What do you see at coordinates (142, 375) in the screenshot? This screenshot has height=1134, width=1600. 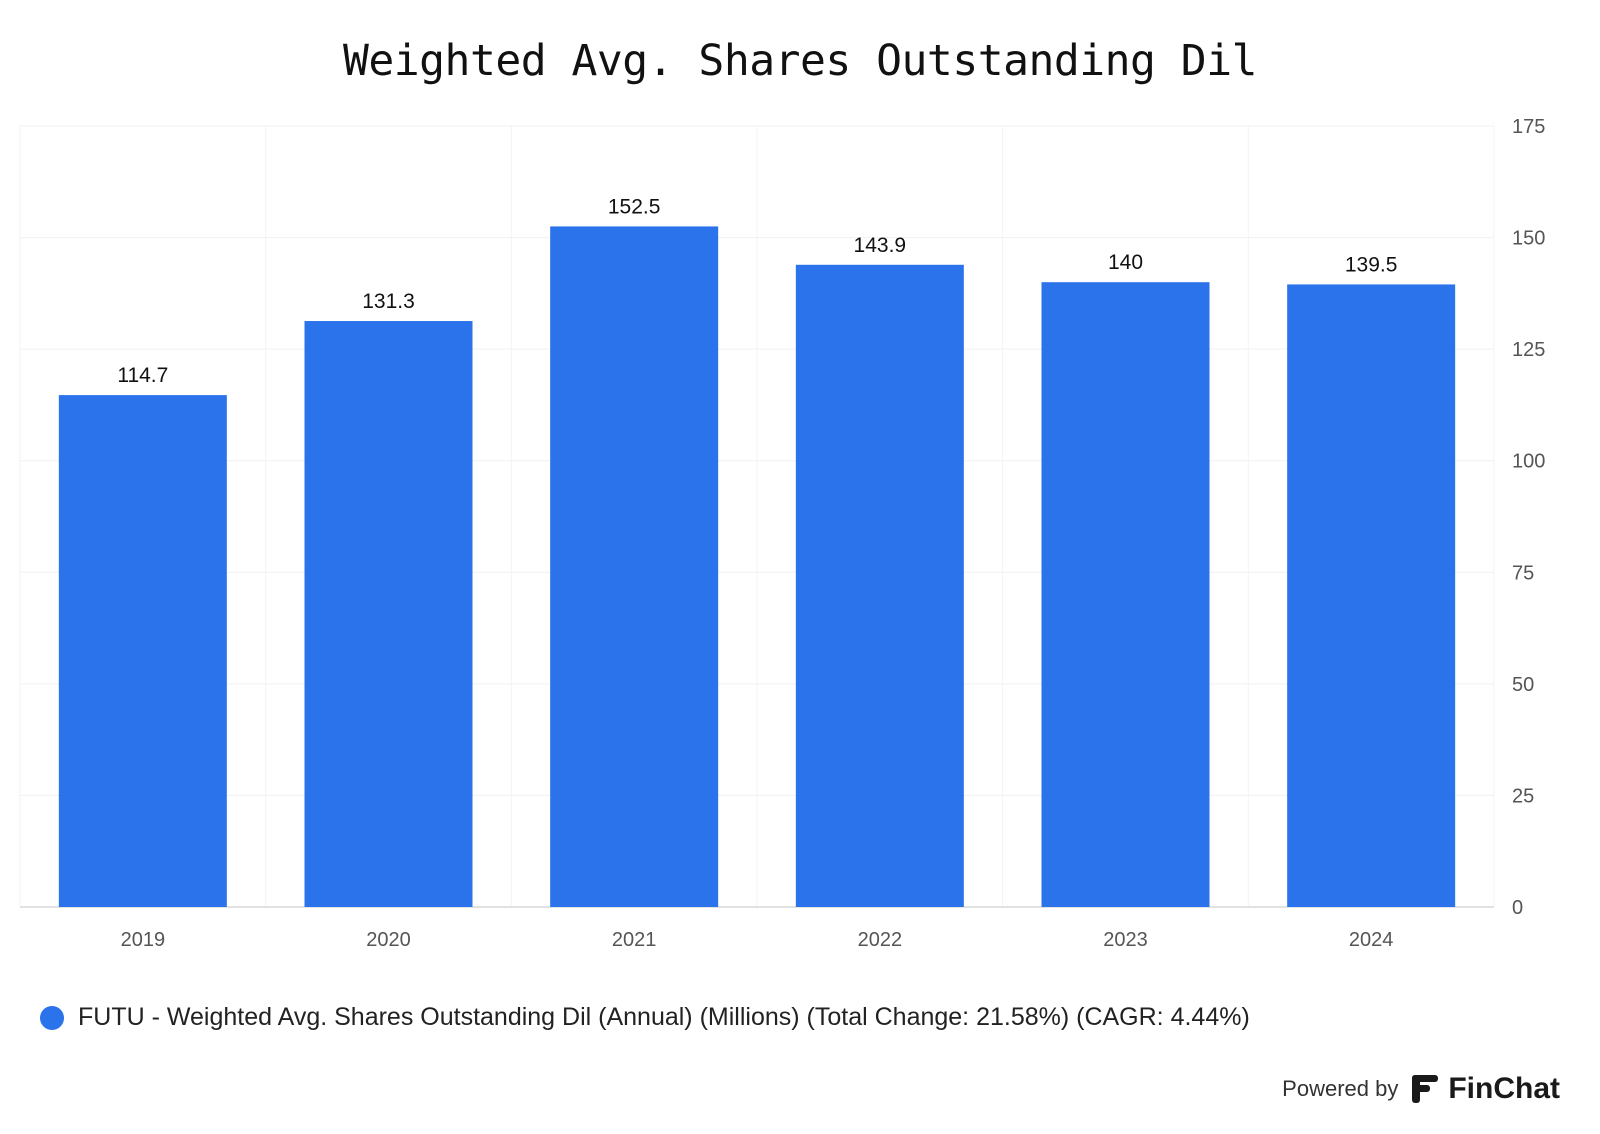 I see `data-label-2019: 114.7` at bounding box center [142, 375].